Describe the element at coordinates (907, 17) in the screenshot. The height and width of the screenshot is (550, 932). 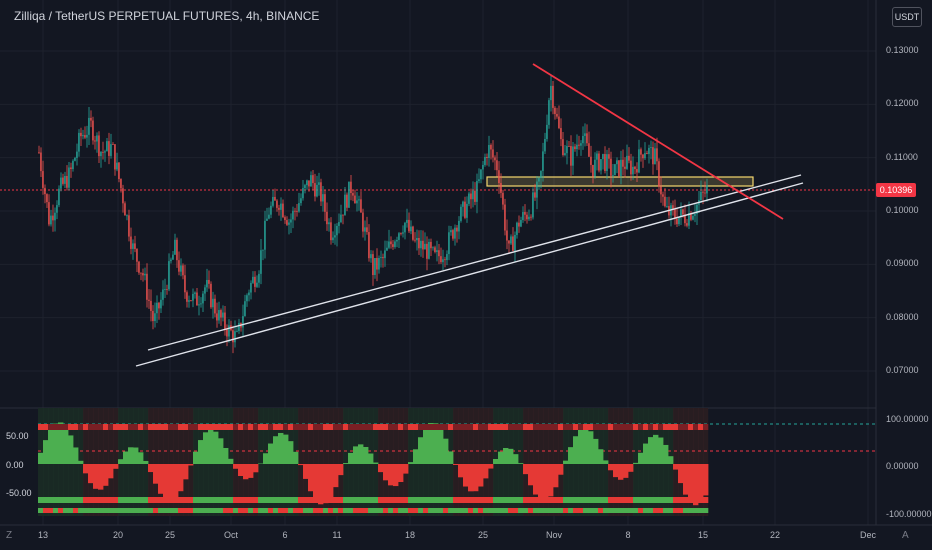
I see `currency-badge: USDT` at that location.